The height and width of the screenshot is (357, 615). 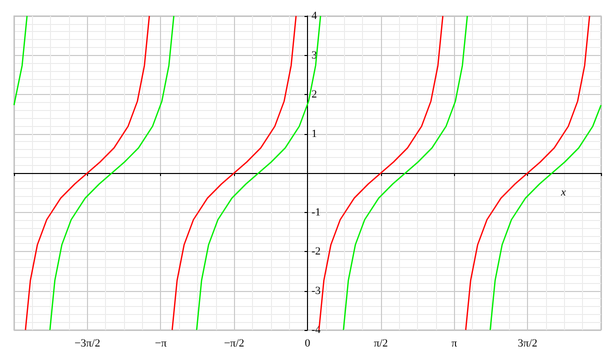 What do you see at coordinates (234, 344) in the screenshot?
I see `x-tick-label: −π/2` at bounding box center [234, 344].